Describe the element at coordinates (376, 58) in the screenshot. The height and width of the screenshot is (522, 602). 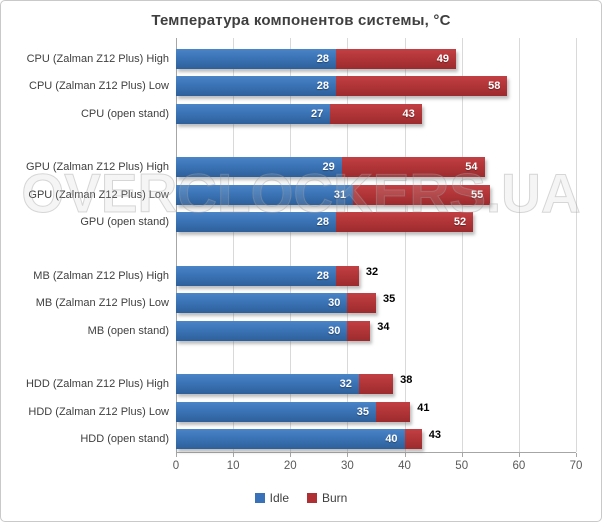
I see `bar-track: 28 49` at that location.